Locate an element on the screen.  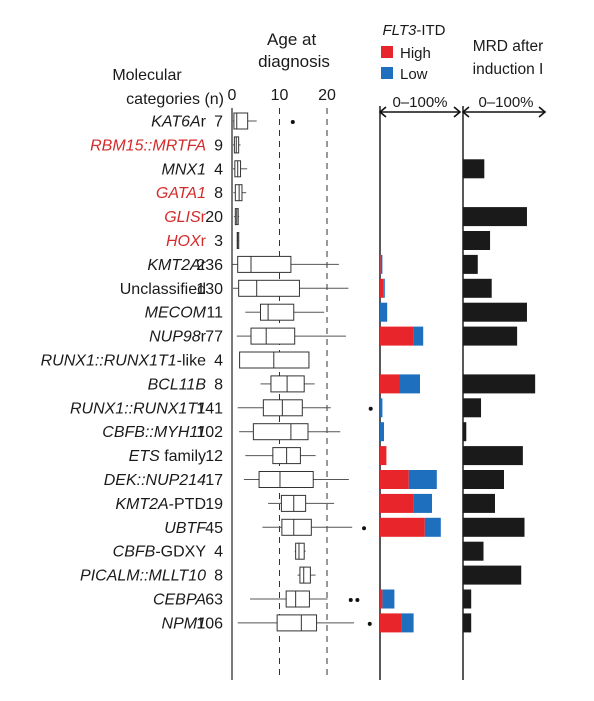
category-label-kmt2ar: KMT2Ar is located at coordinates (176, 265).